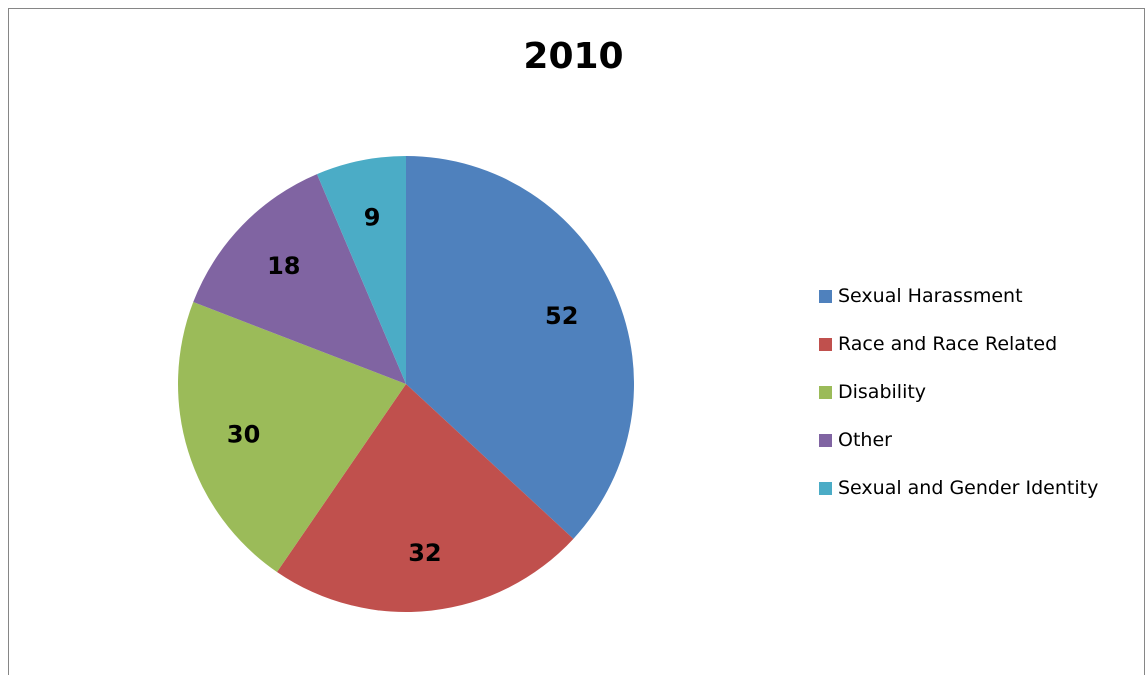 Image resolution: width=1147 pixels, height=675 pixels. I want to click on pie-slice-race-and-race-related, so click(425, 498).